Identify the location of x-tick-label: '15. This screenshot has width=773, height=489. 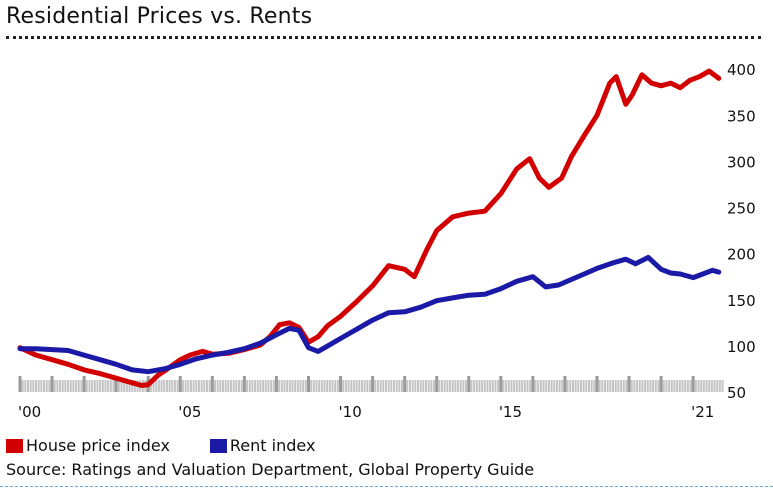
(510, 412).